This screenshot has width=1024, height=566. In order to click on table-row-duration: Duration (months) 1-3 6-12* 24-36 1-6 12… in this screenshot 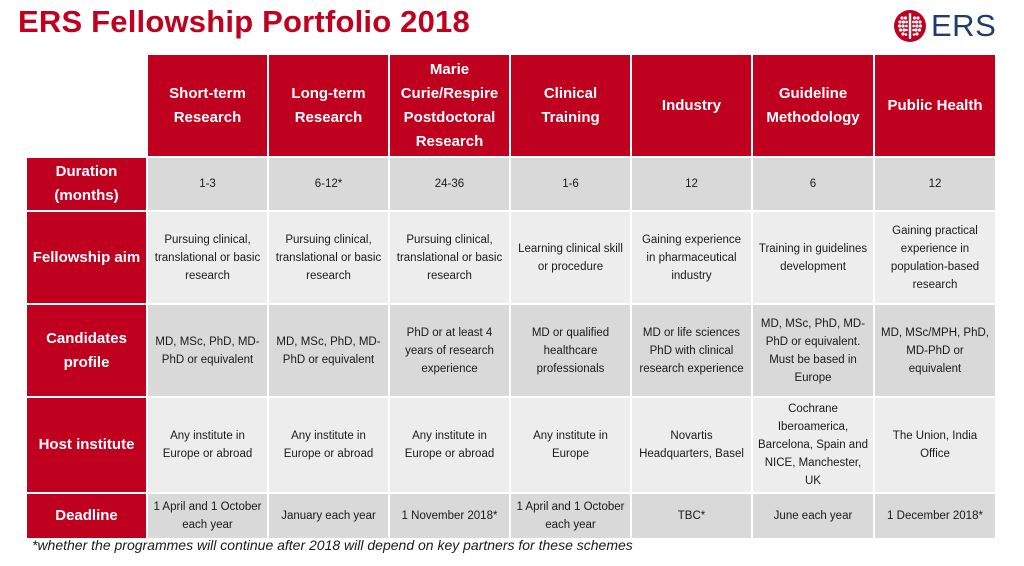, I will do `click(511, 184)`.